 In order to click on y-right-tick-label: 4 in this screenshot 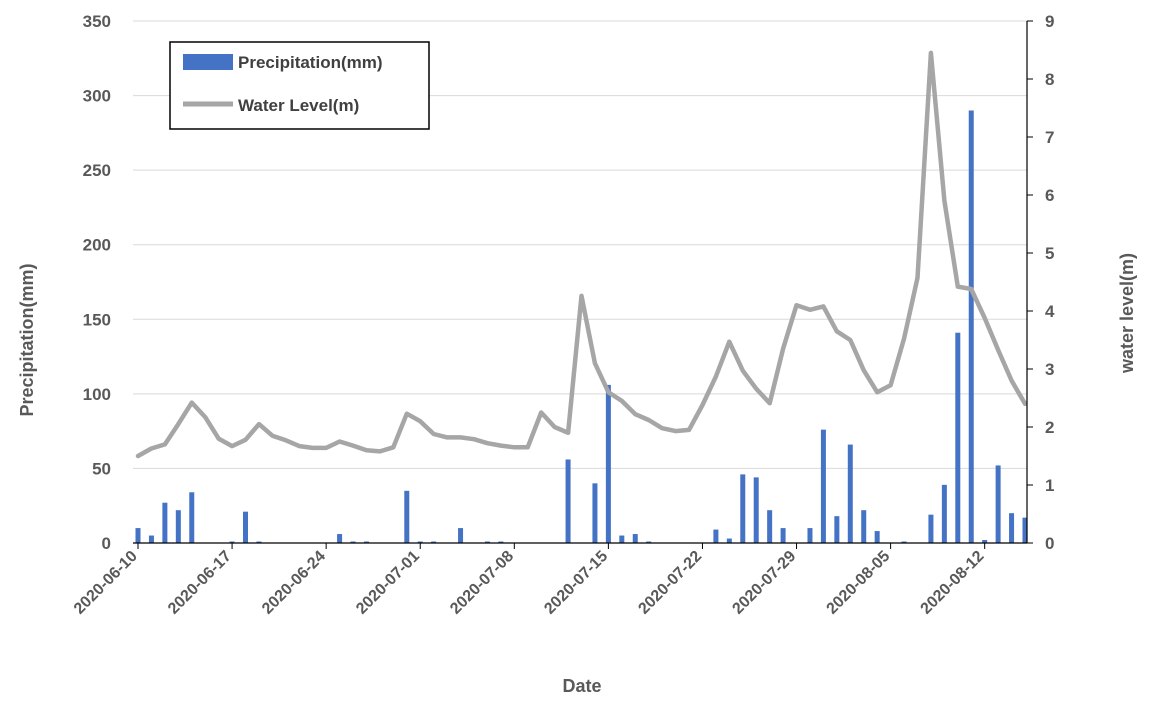, I will do `click(1050, 311)`.